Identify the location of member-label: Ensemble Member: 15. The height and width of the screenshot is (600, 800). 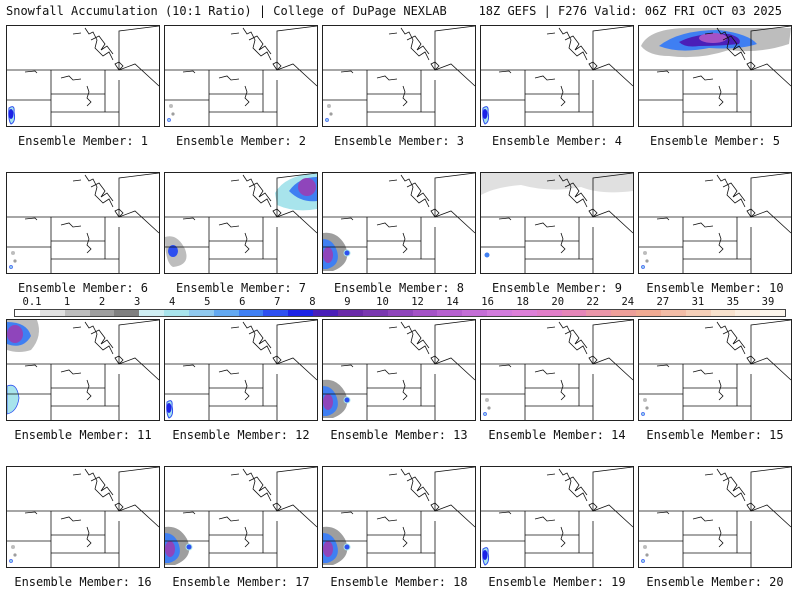
(715, 435).